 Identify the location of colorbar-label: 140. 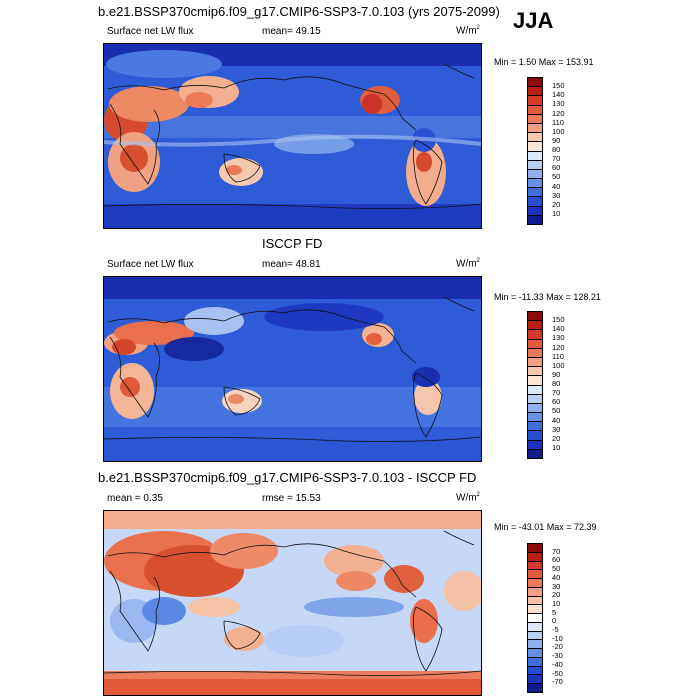
(558, 95).